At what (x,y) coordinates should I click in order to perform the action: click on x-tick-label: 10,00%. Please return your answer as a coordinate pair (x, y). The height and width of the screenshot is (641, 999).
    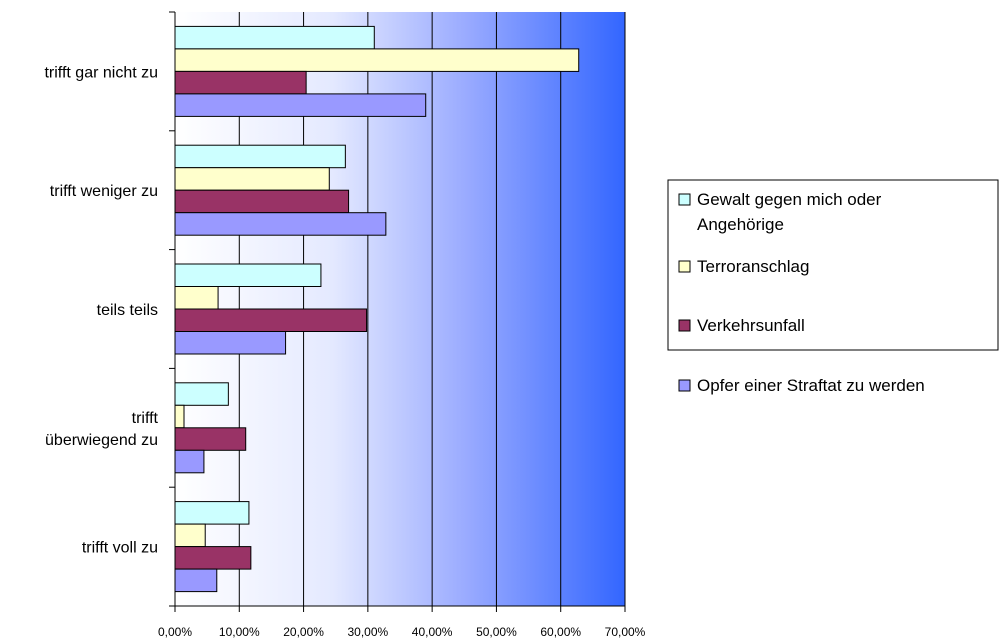
    Looking at the image, I should click on (239, 632).